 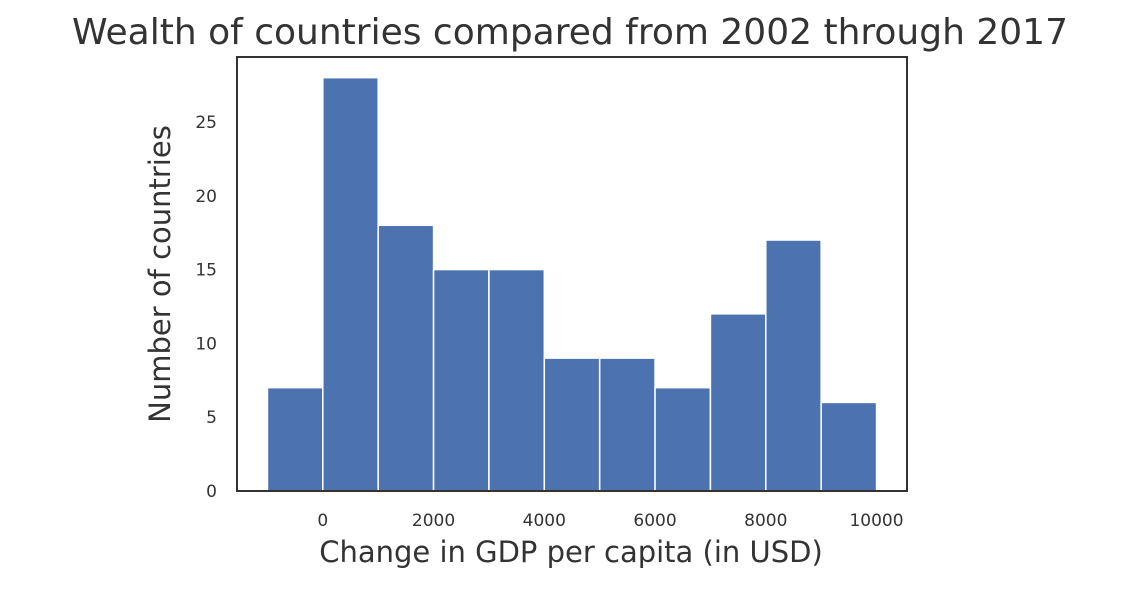 What do you see at coordinates (571, 552) in the screenshot?
I see `x-axis-label: Change in GDP per capita (in USD)` at bounding box center [571, 552].